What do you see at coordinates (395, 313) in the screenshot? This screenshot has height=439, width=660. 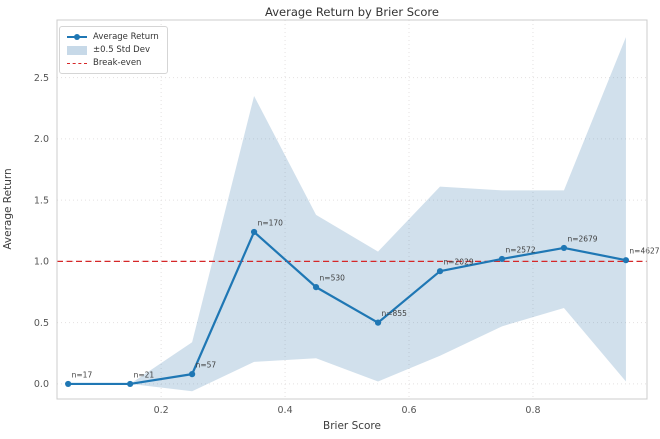 I see `point-annotation: n=855` at bounding box center [395, 313].